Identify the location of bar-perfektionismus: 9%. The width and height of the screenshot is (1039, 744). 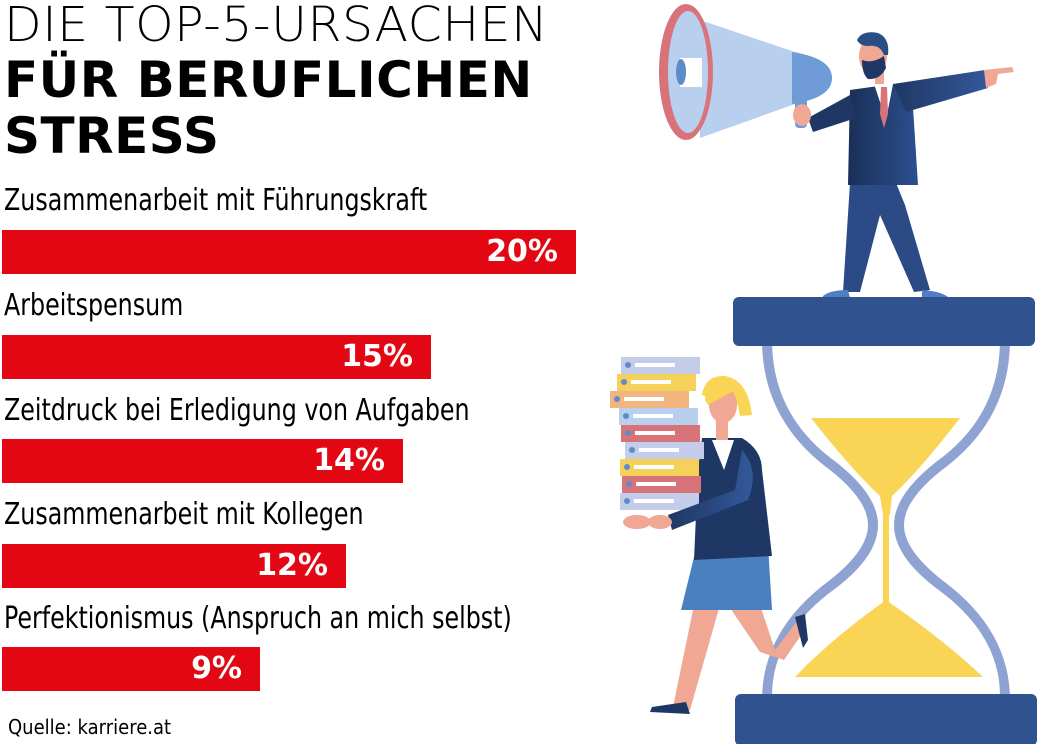
(131, 669).